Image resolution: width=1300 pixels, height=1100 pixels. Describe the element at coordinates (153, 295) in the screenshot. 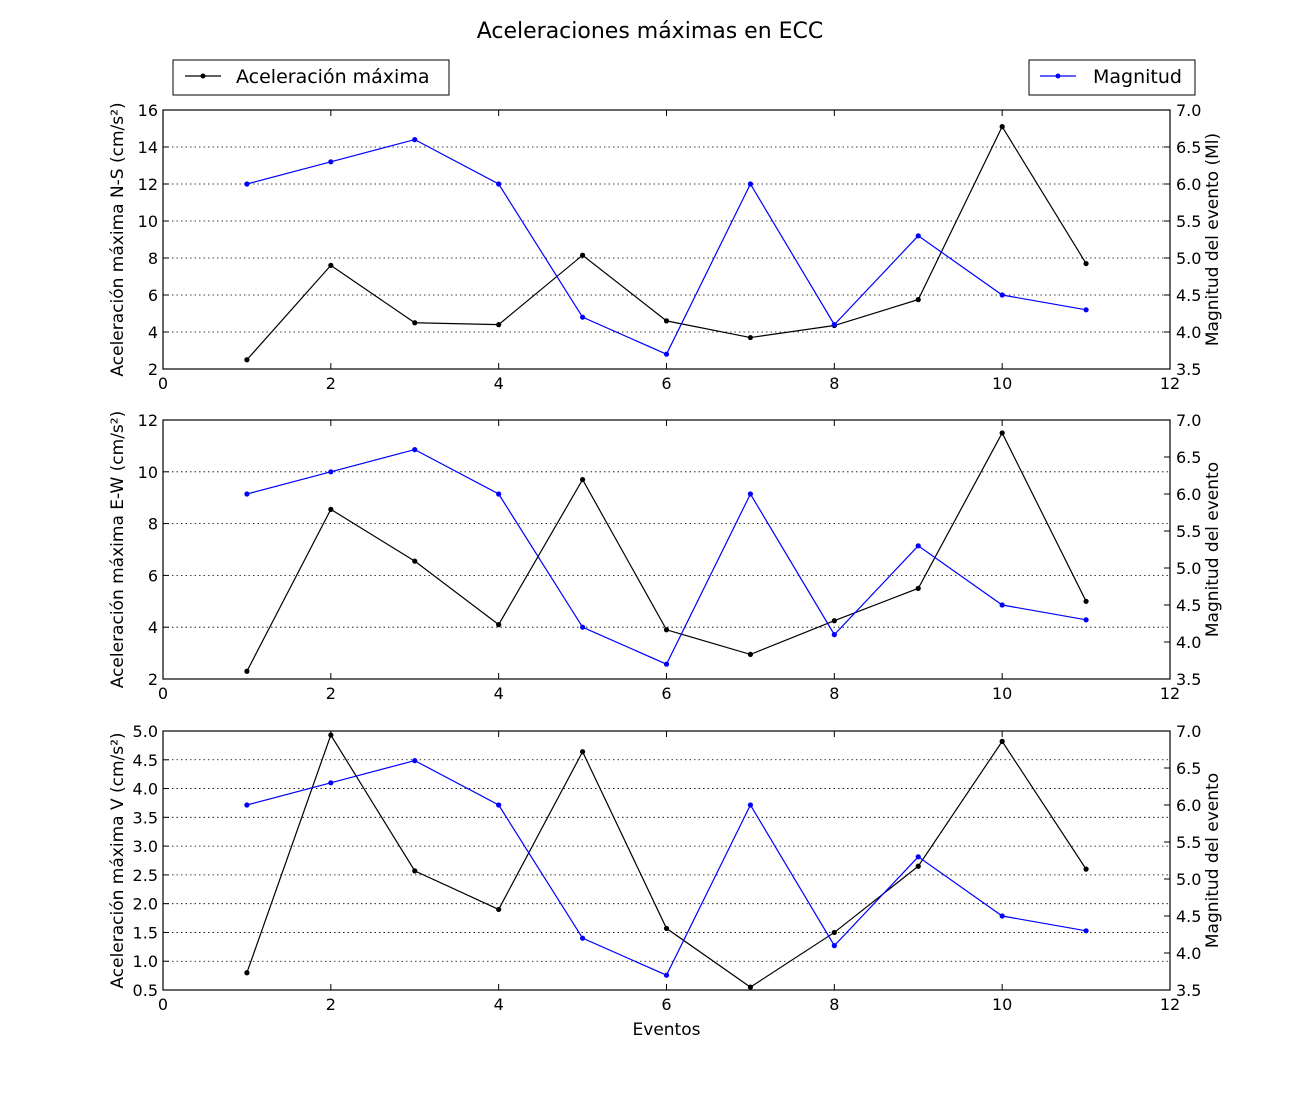

I see `ns-y-left-tick-label: 6` at that location.